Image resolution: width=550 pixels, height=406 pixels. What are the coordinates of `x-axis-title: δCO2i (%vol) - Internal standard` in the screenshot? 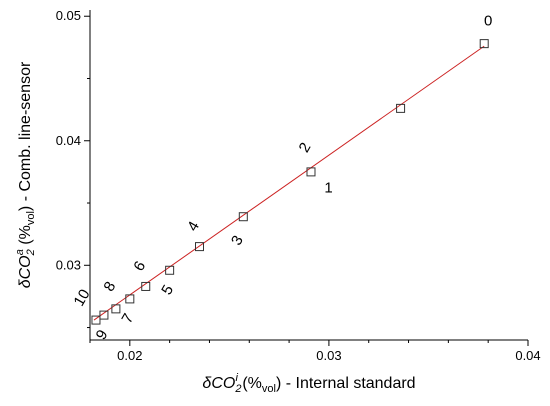 It's located at (308, 383).